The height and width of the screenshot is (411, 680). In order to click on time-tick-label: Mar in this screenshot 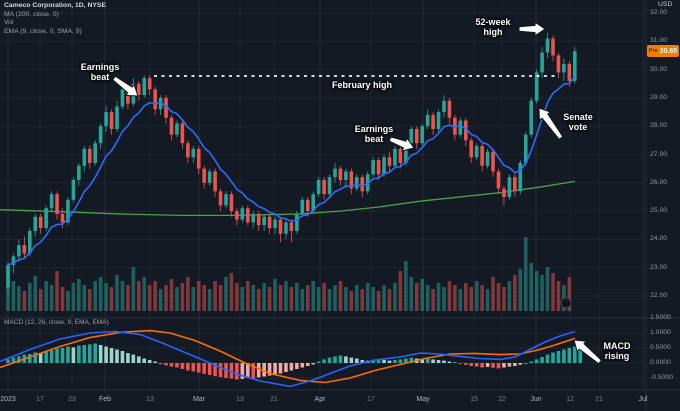, I will do `click(199, 399)`.